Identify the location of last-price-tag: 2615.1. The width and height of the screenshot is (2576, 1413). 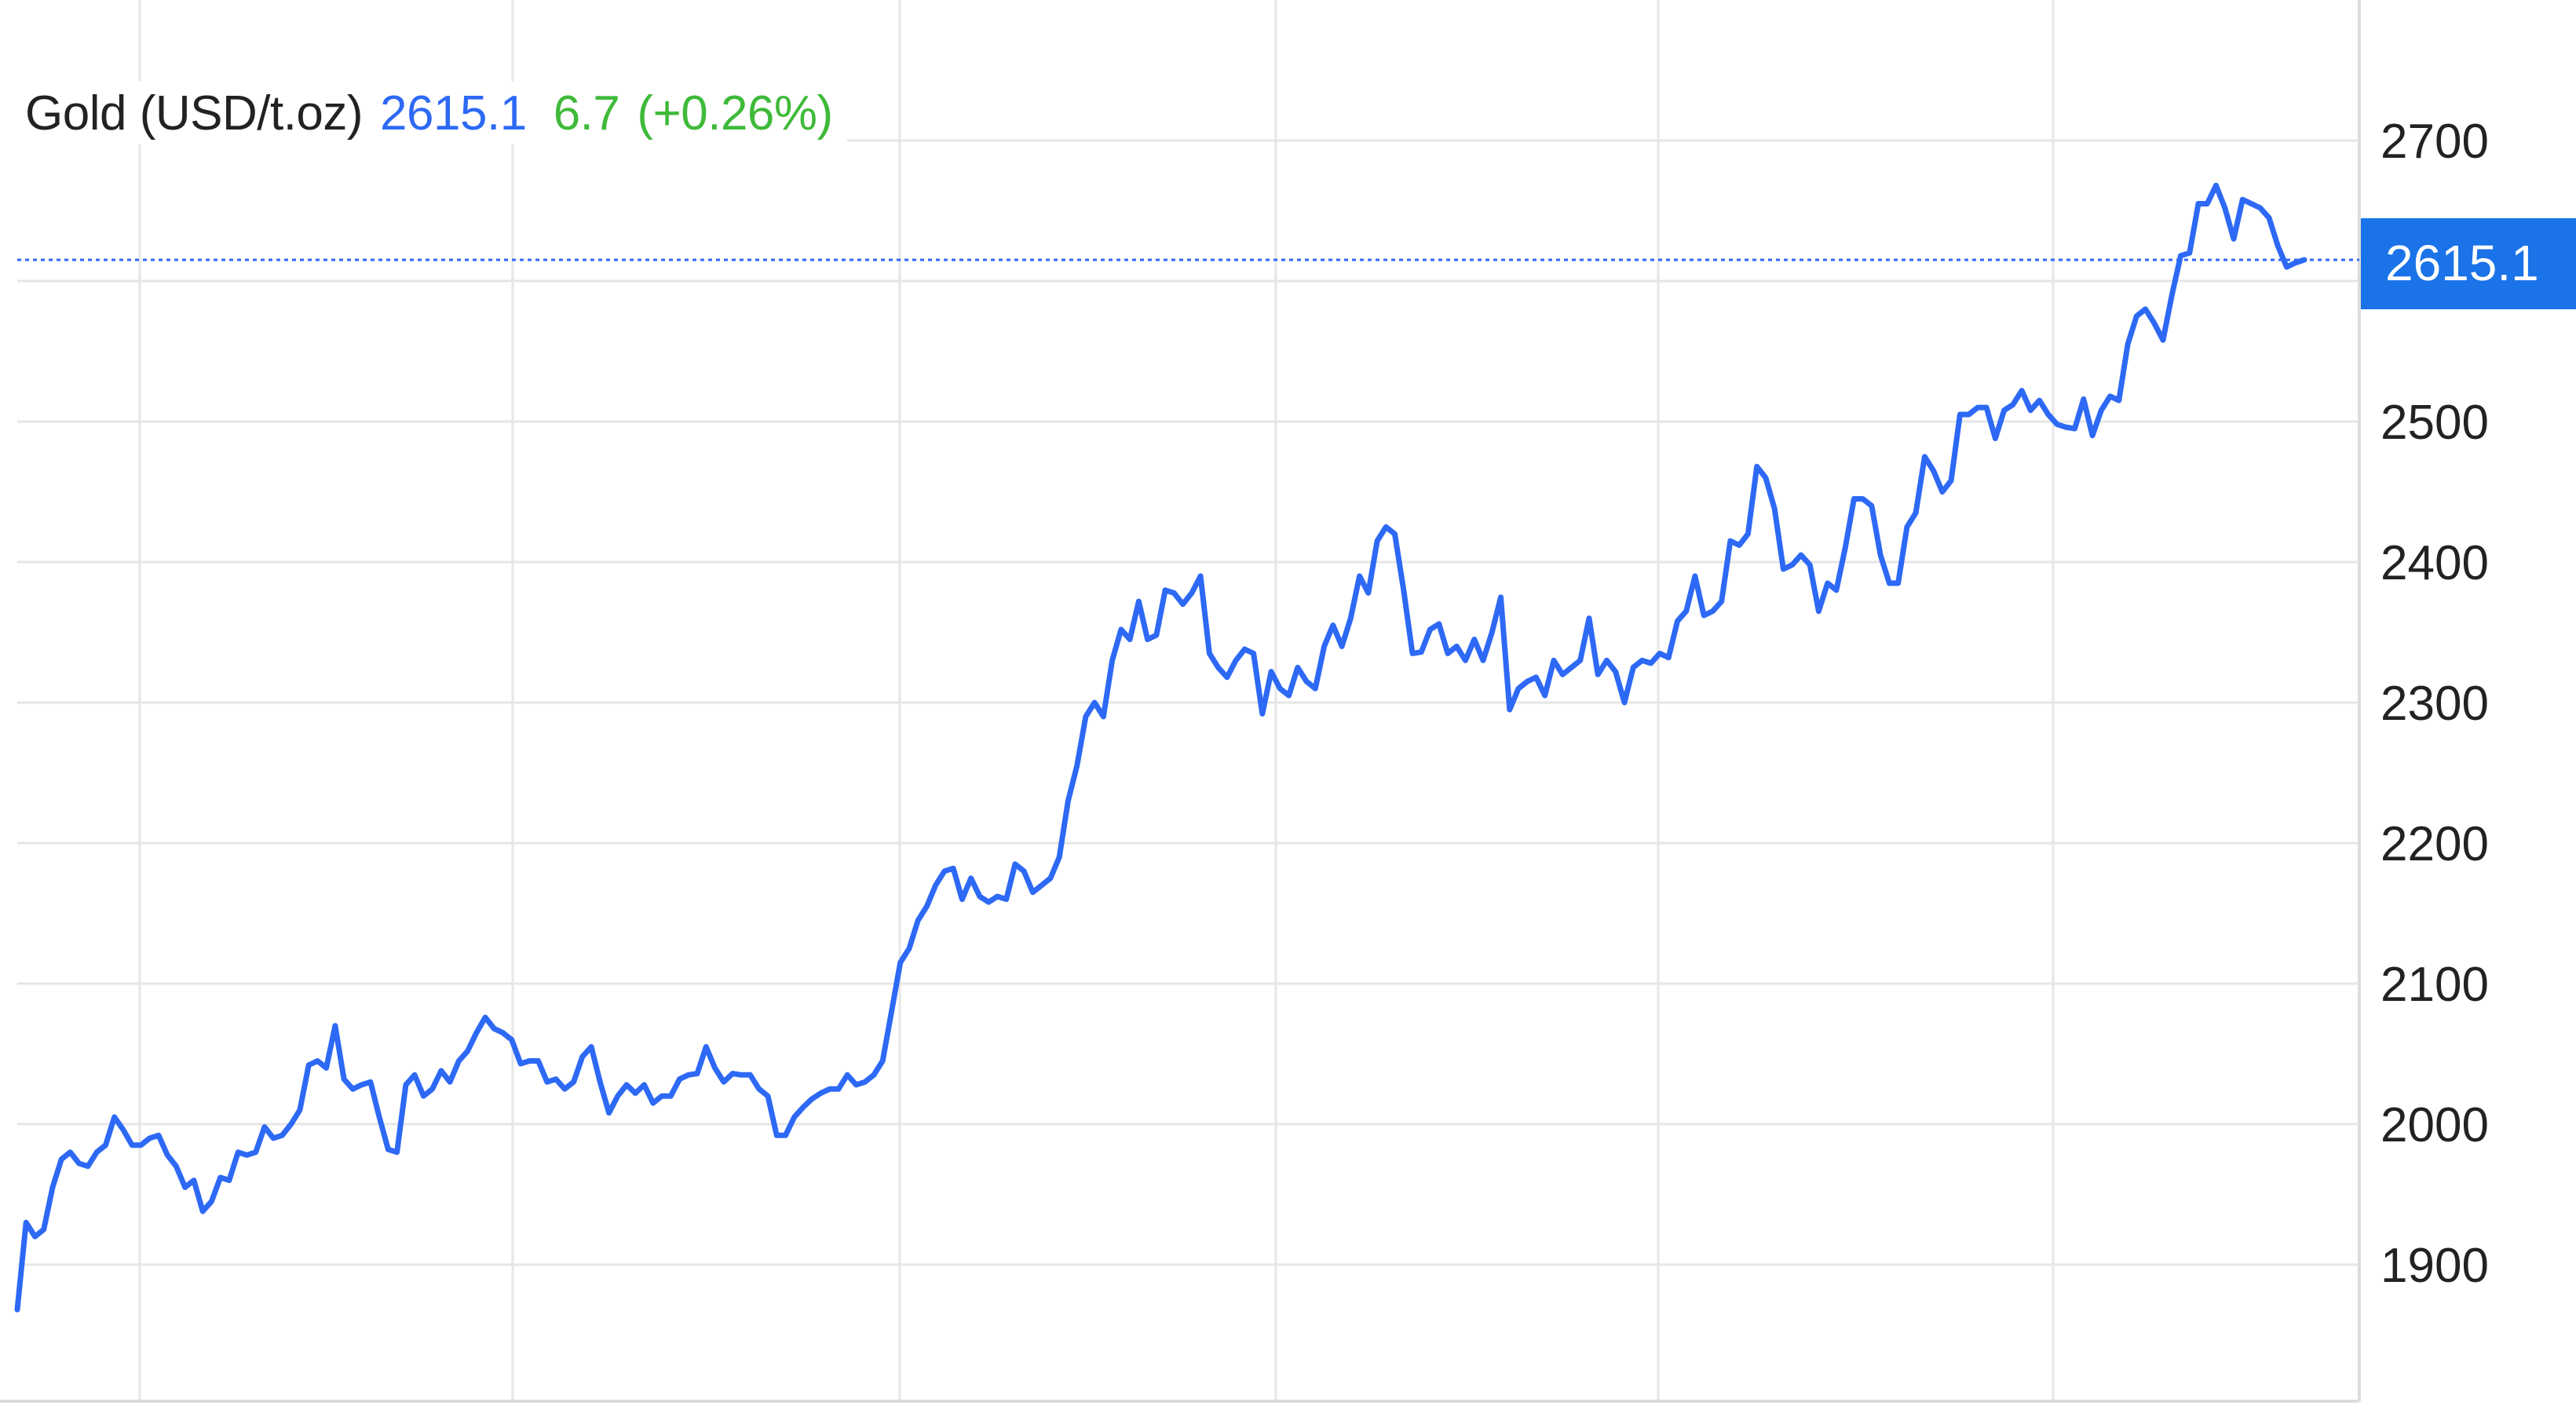
(2468, 263).